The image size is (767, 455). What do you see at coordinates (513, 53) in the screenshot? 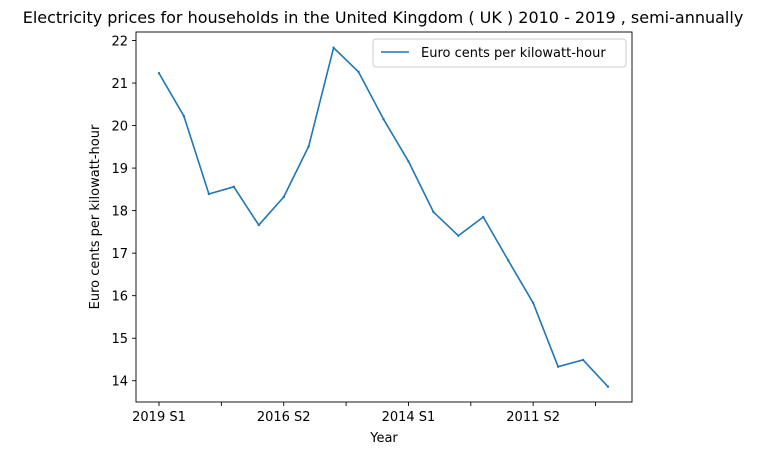
I see `legend-label: Euro cents per kilowatt-hour` at bounding box center [513, 53].